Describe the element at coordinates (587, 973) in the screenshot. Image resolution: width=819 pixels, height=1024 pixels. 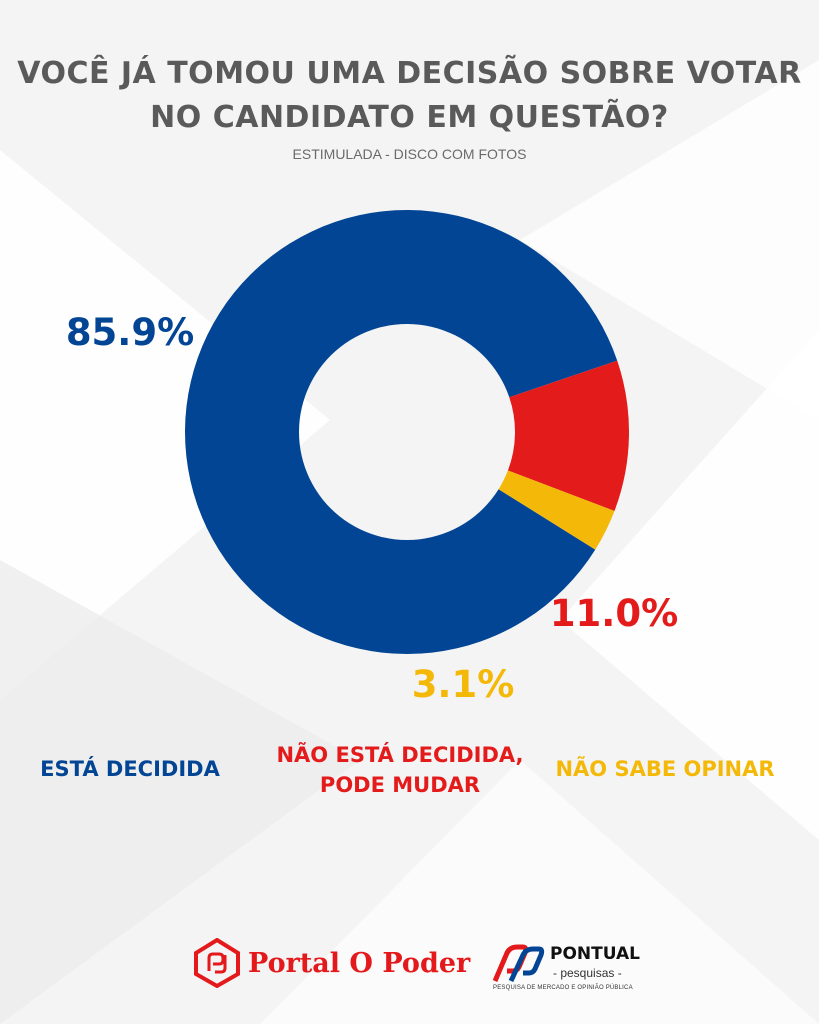
I see `pontual-subtitle: - pesquisas -` at that location.